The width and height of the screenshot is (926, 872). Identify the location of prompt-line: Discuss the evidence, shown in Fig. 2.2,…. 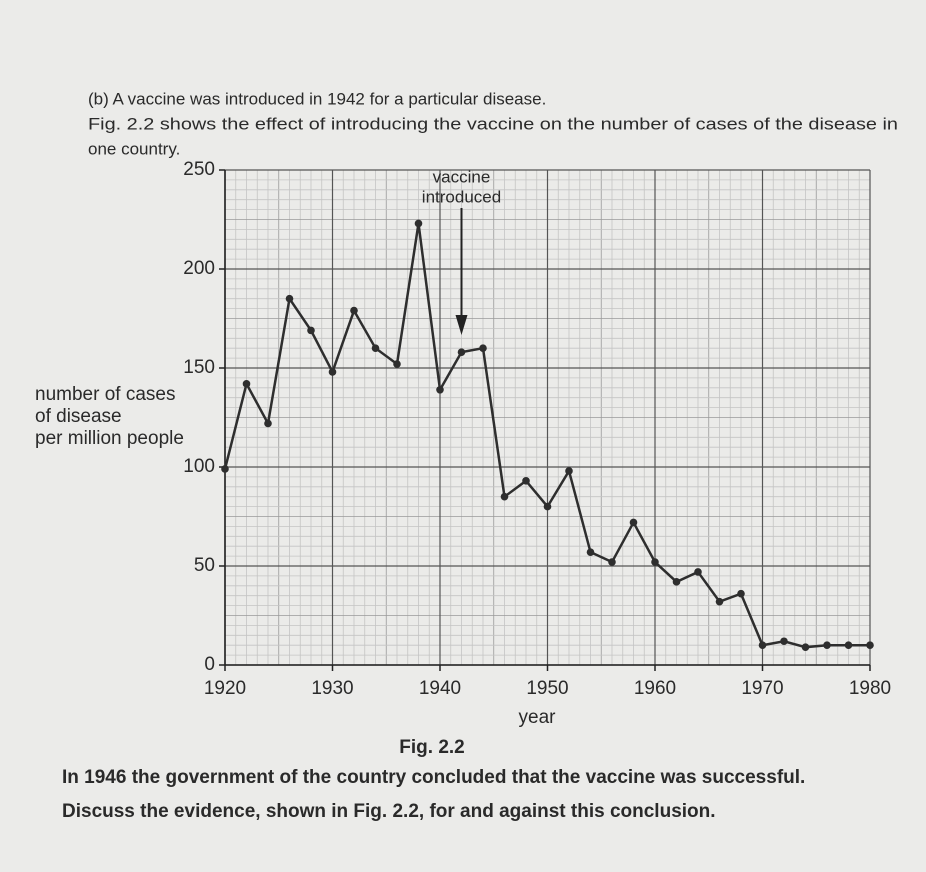
(389, 811).